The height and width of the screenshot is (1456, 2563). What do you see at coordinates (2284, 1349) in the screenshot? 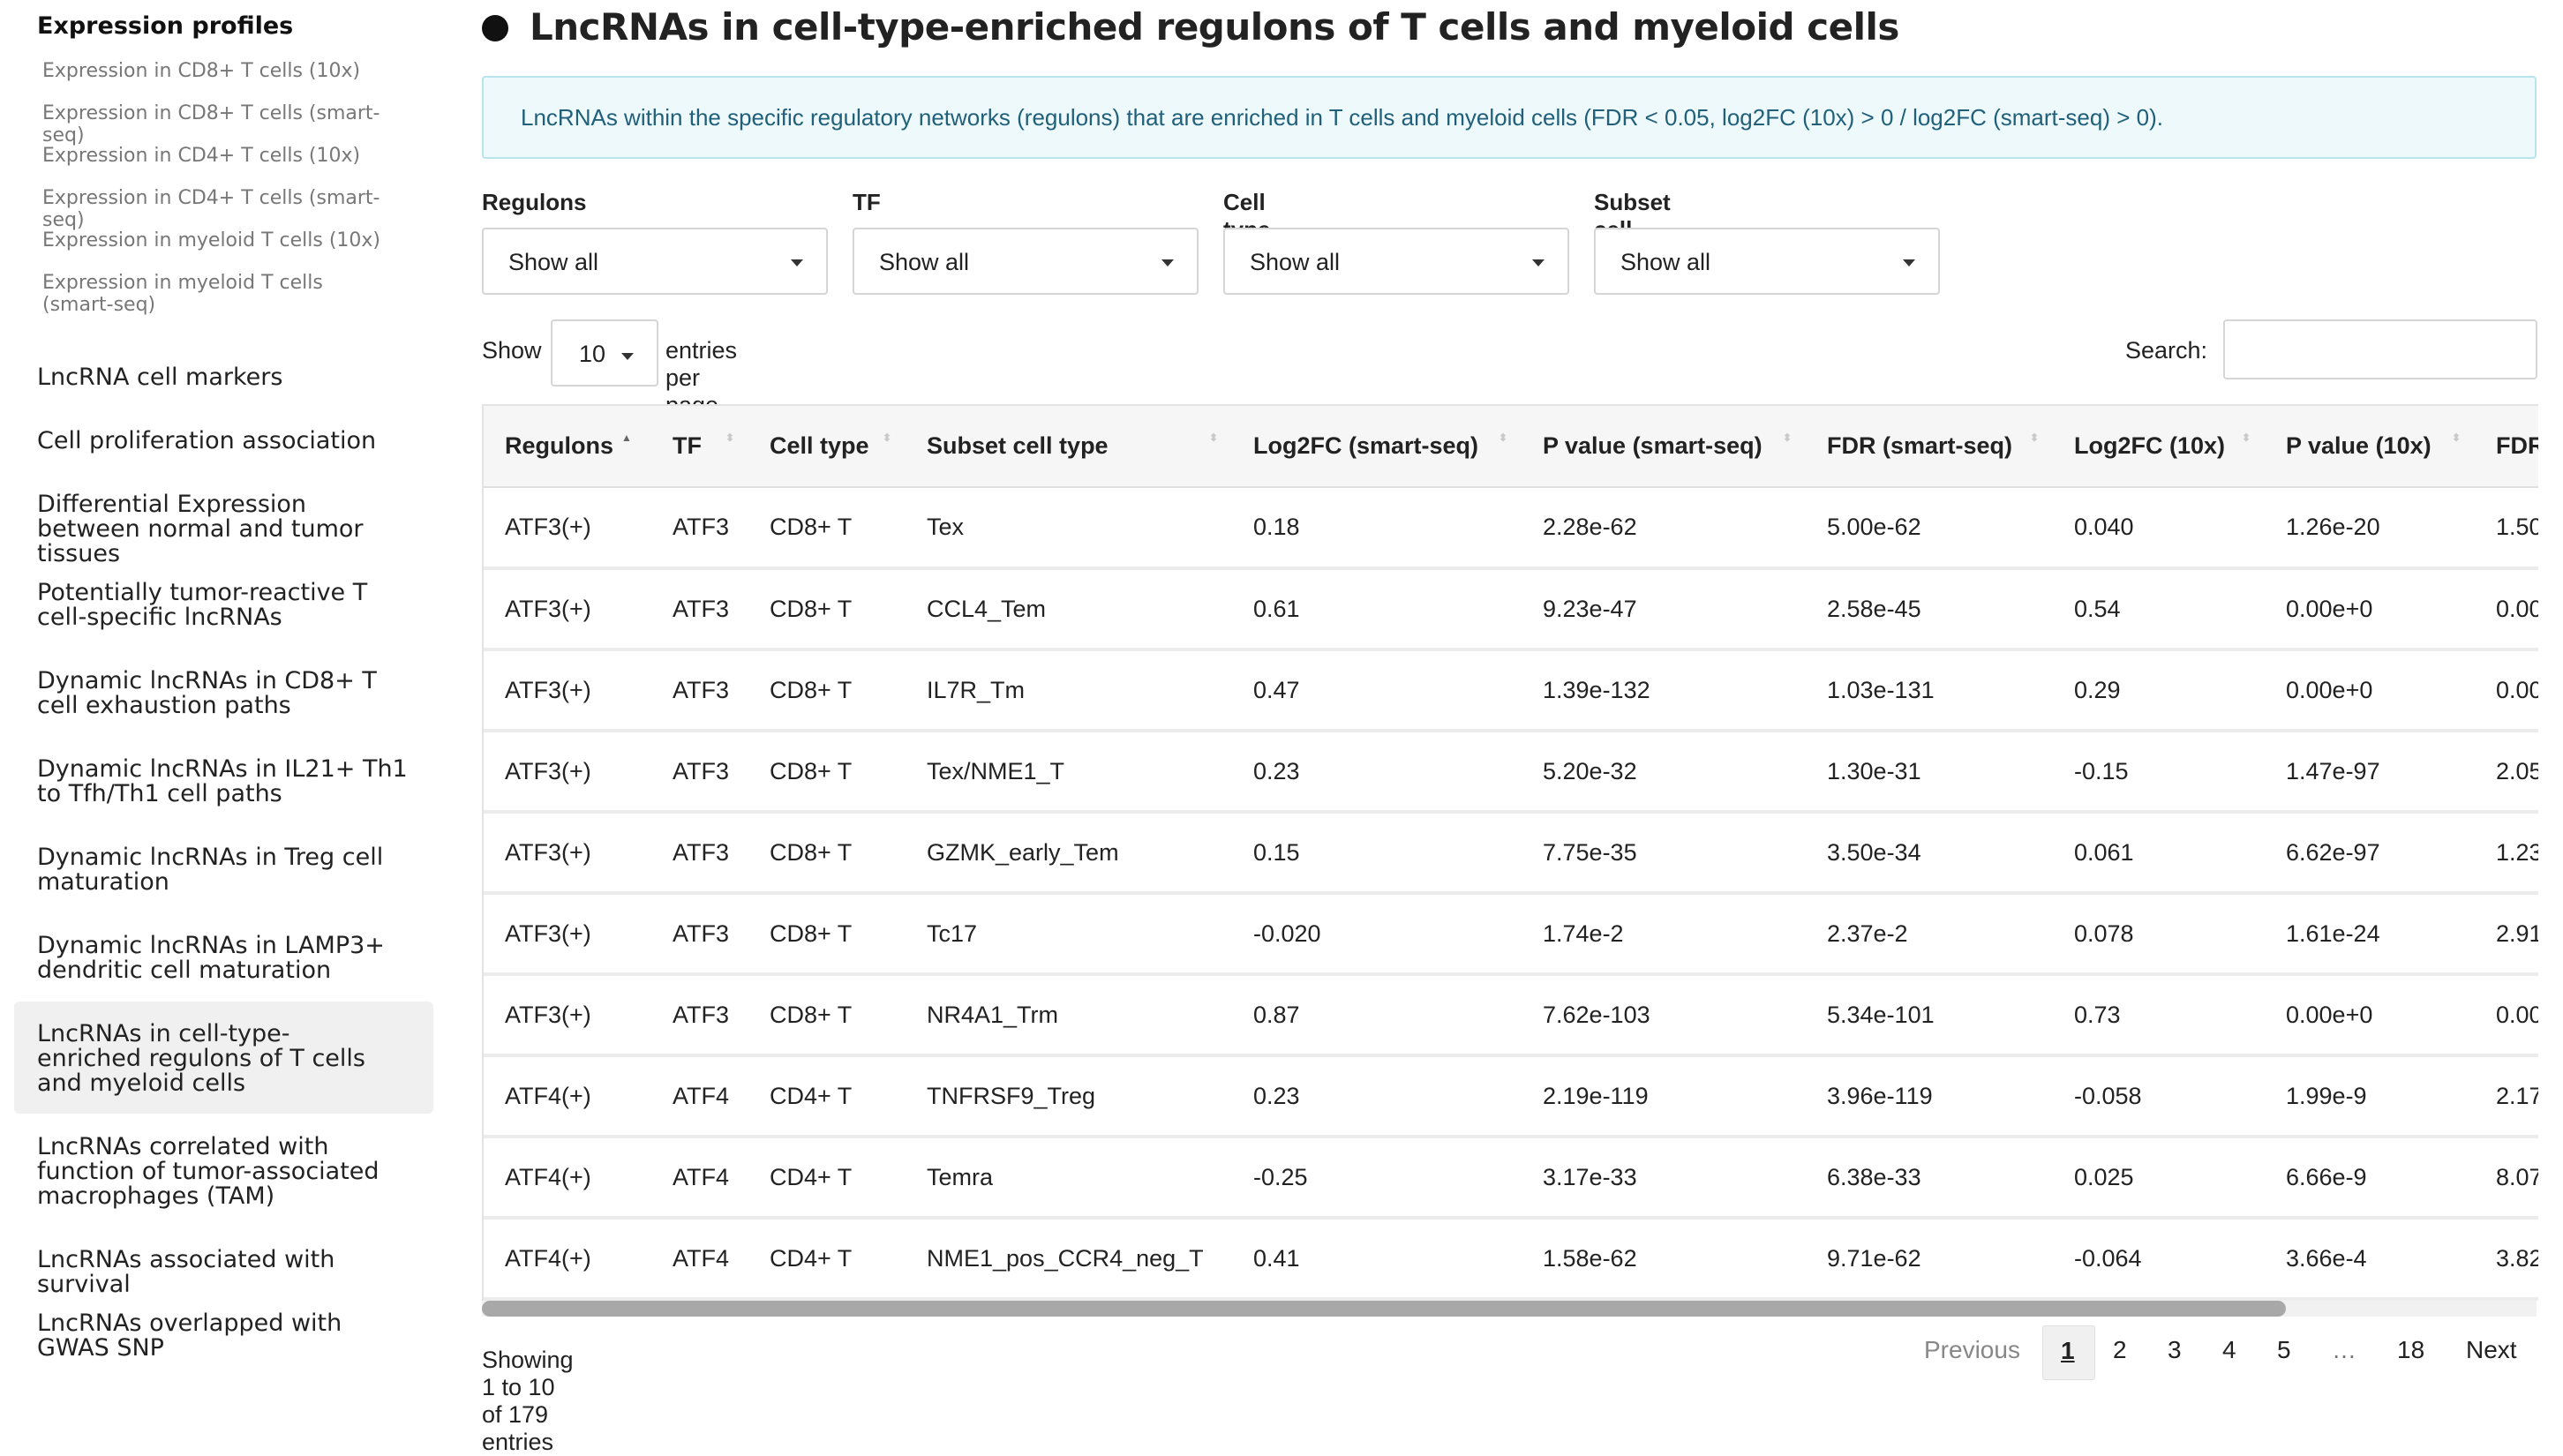
I see `pagination-page-5: 5` at bounding box center [2284, 1349].